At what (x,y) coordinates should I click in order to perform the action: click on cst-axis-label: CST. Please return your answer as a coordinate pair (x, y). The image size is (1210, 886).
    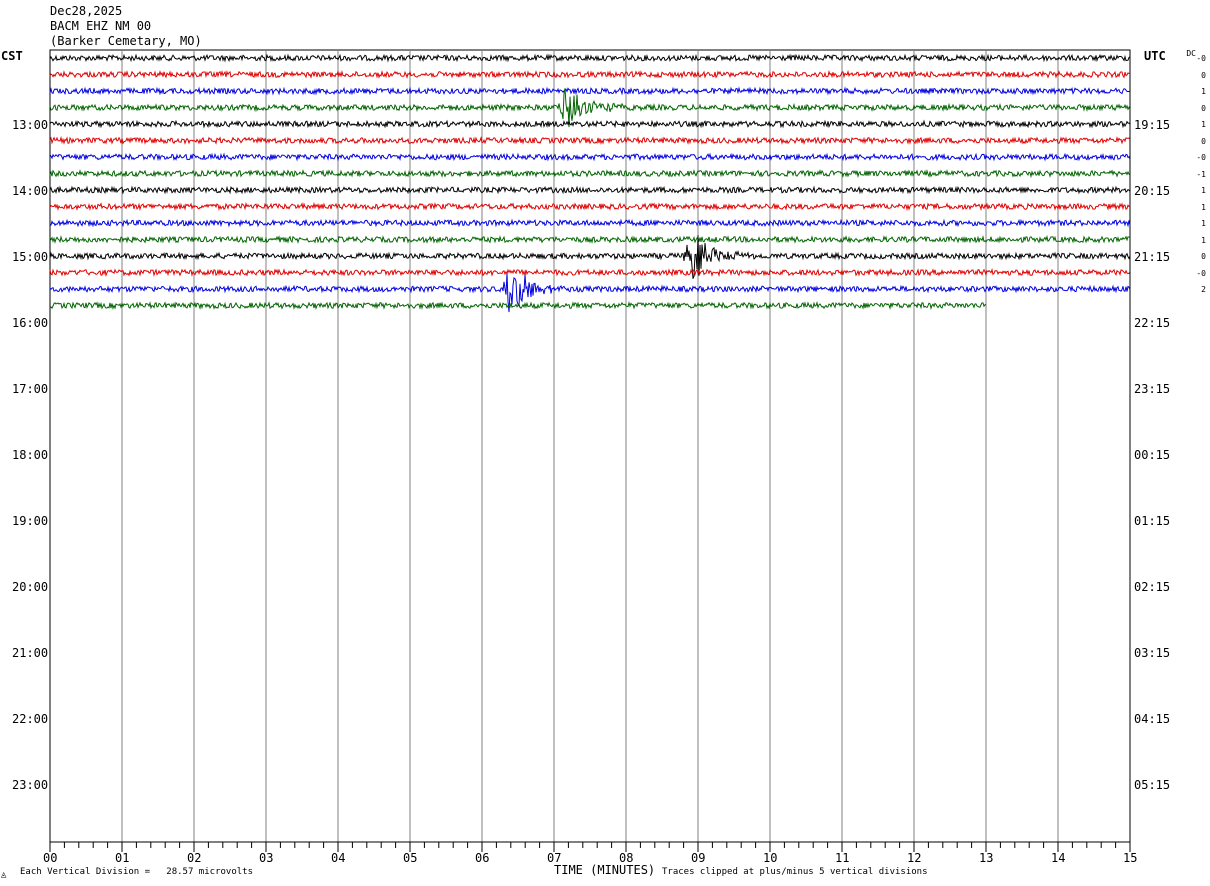
    Looking at the image, I should click on (12, 56).